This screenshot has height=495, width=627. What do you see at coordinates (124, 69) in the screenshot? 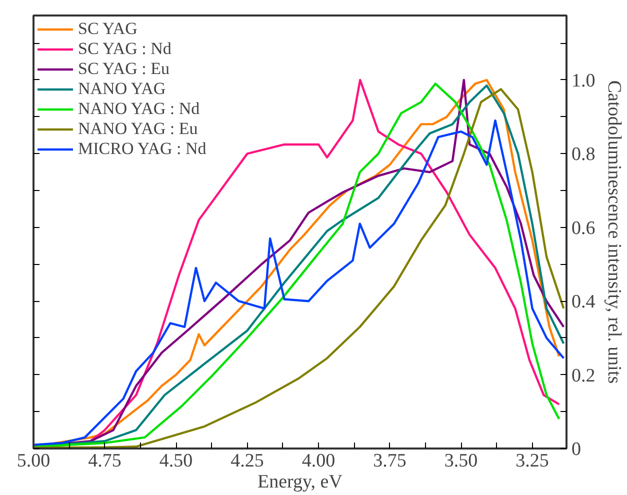
I see `legend-label: SC YAG : Eu` at bounding box center [124, 69].